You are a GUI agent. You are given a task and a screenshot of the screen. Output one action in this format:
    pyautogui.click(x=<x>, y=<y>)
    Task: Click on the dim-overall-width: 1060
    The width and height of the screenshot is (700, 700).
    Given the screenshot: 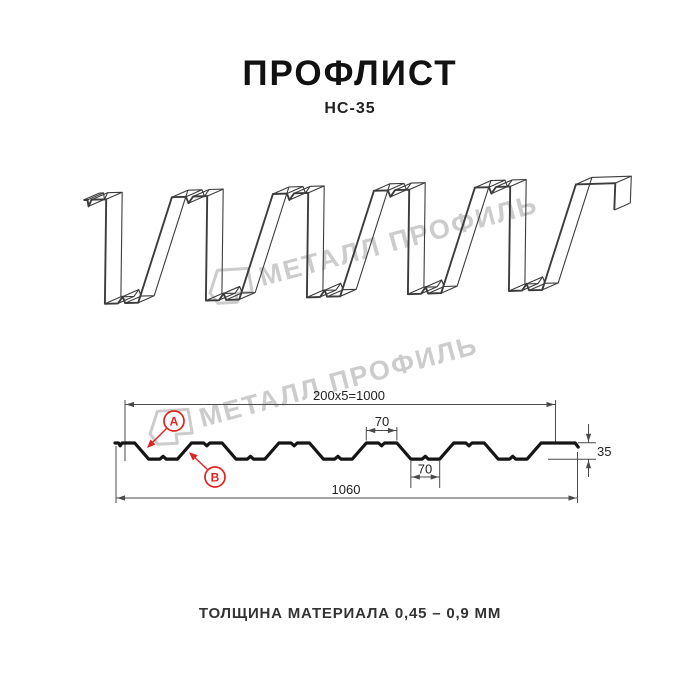 What is the action you would take?
    pyautogui.click(x=346, y=489)
    